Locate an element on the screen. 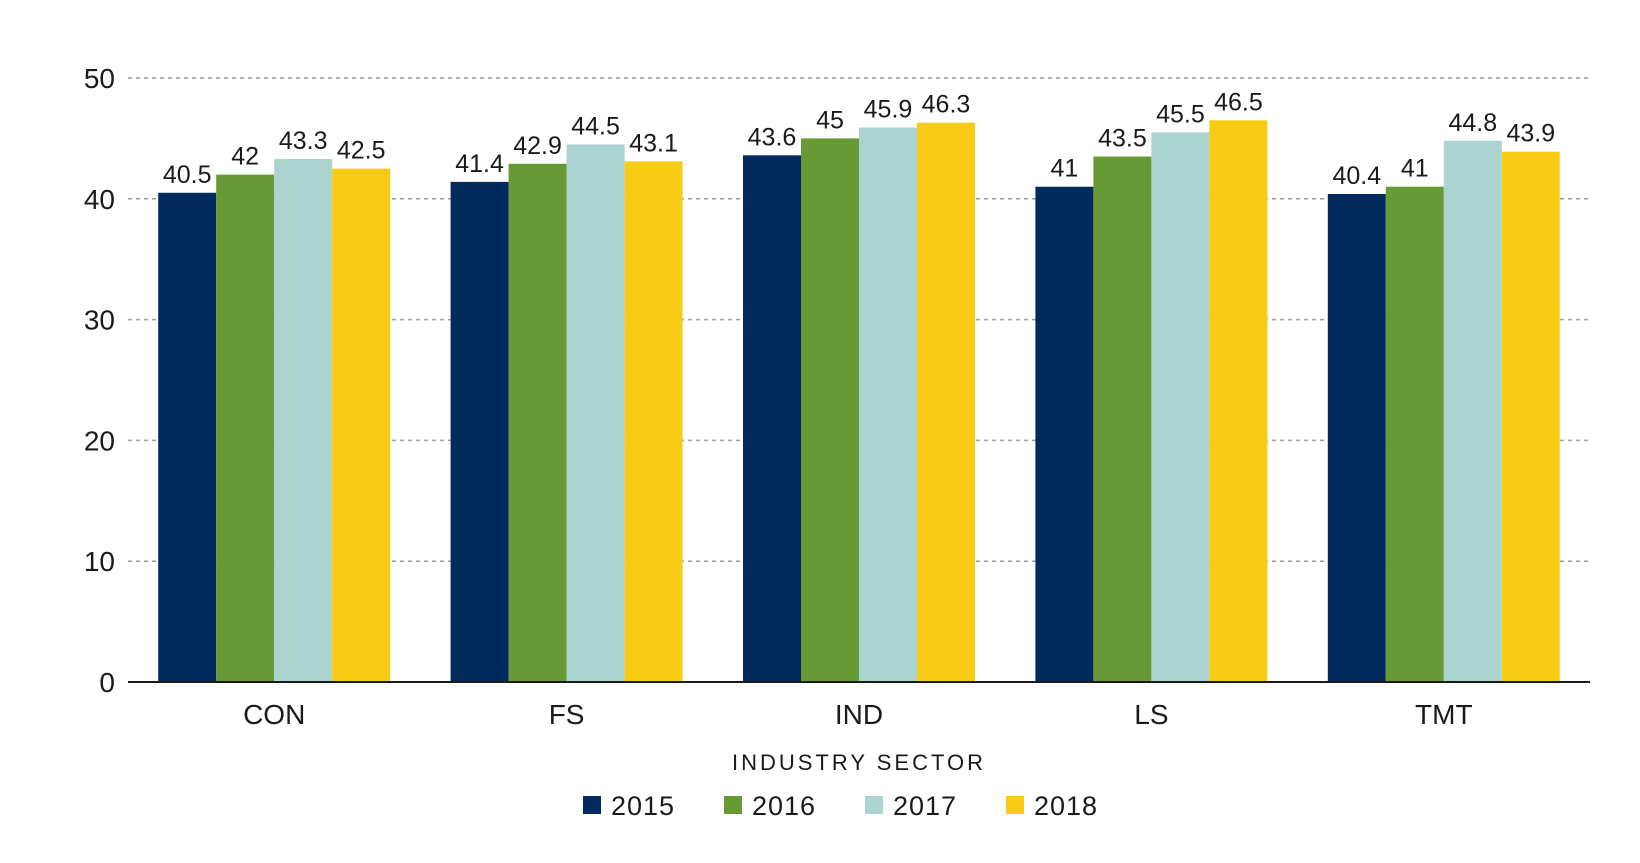  bar-ls-2018 is located at coordinates (1238, 401).